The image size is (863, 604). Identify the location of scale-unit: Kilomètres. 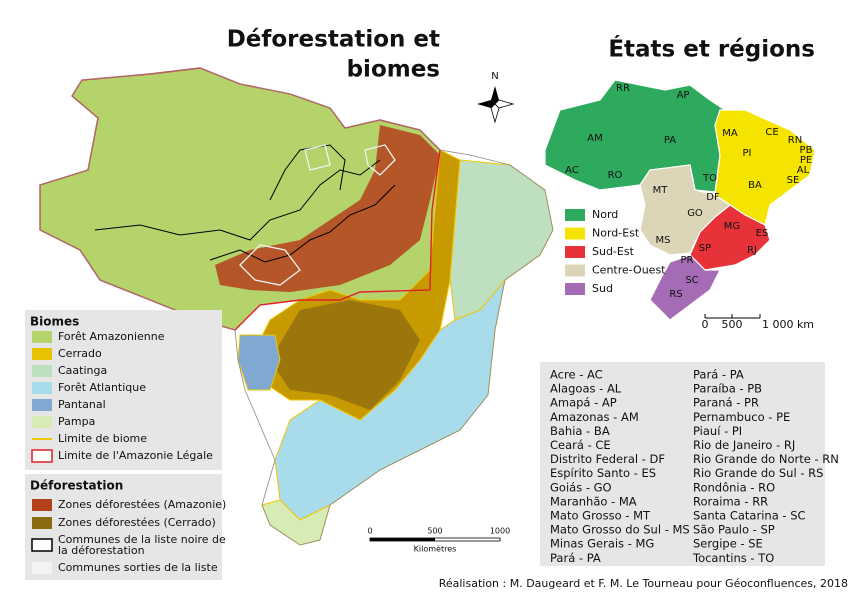
(435, 549).